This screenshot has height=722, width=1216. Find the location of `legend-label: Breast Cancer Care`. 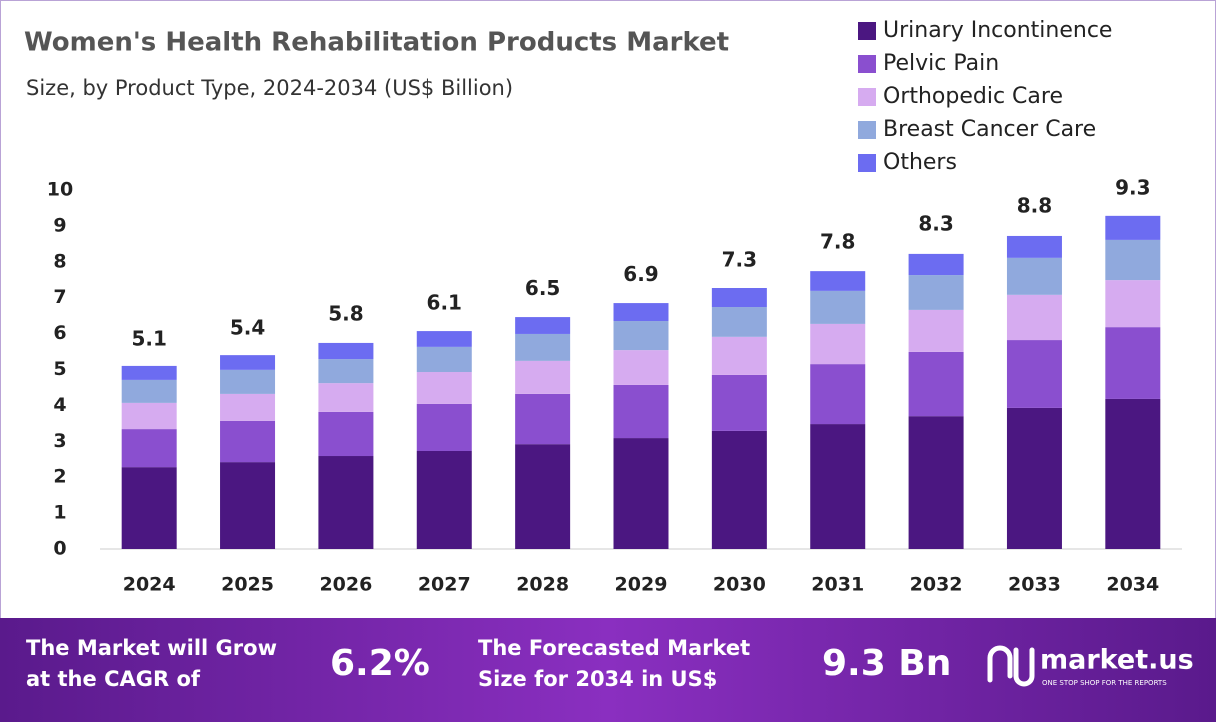

legend-label: Breast Cancer Care is located at coordinates (989, 129).